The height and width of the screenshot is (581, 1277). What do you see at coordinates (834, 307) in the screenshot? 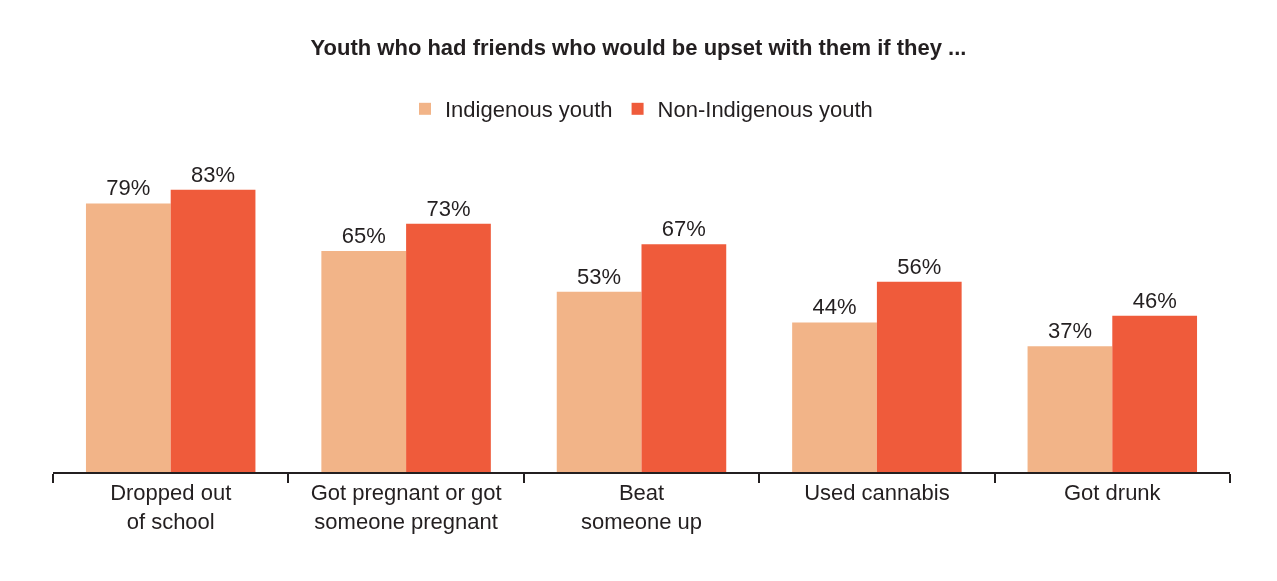
I see `data-label: 44%` at bounding box center [834, 307].